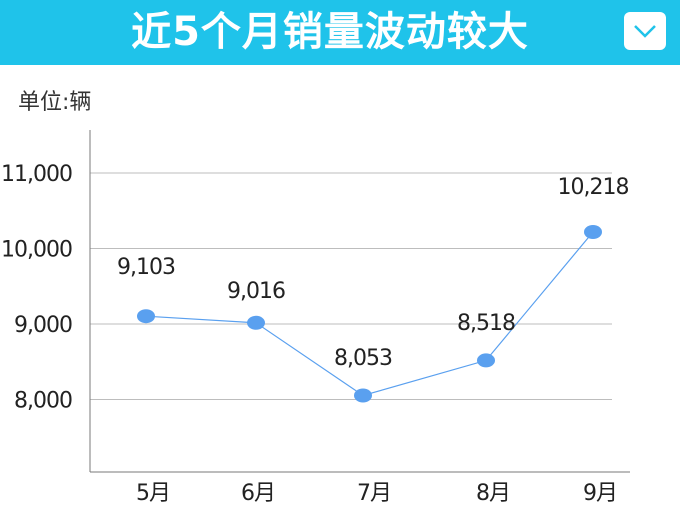 Image resolution: width=680 pixels, height=510 pixels. Describe the element at coordinates (593, 187) in the screenshot. I see `data-label: 10,218` at that location.